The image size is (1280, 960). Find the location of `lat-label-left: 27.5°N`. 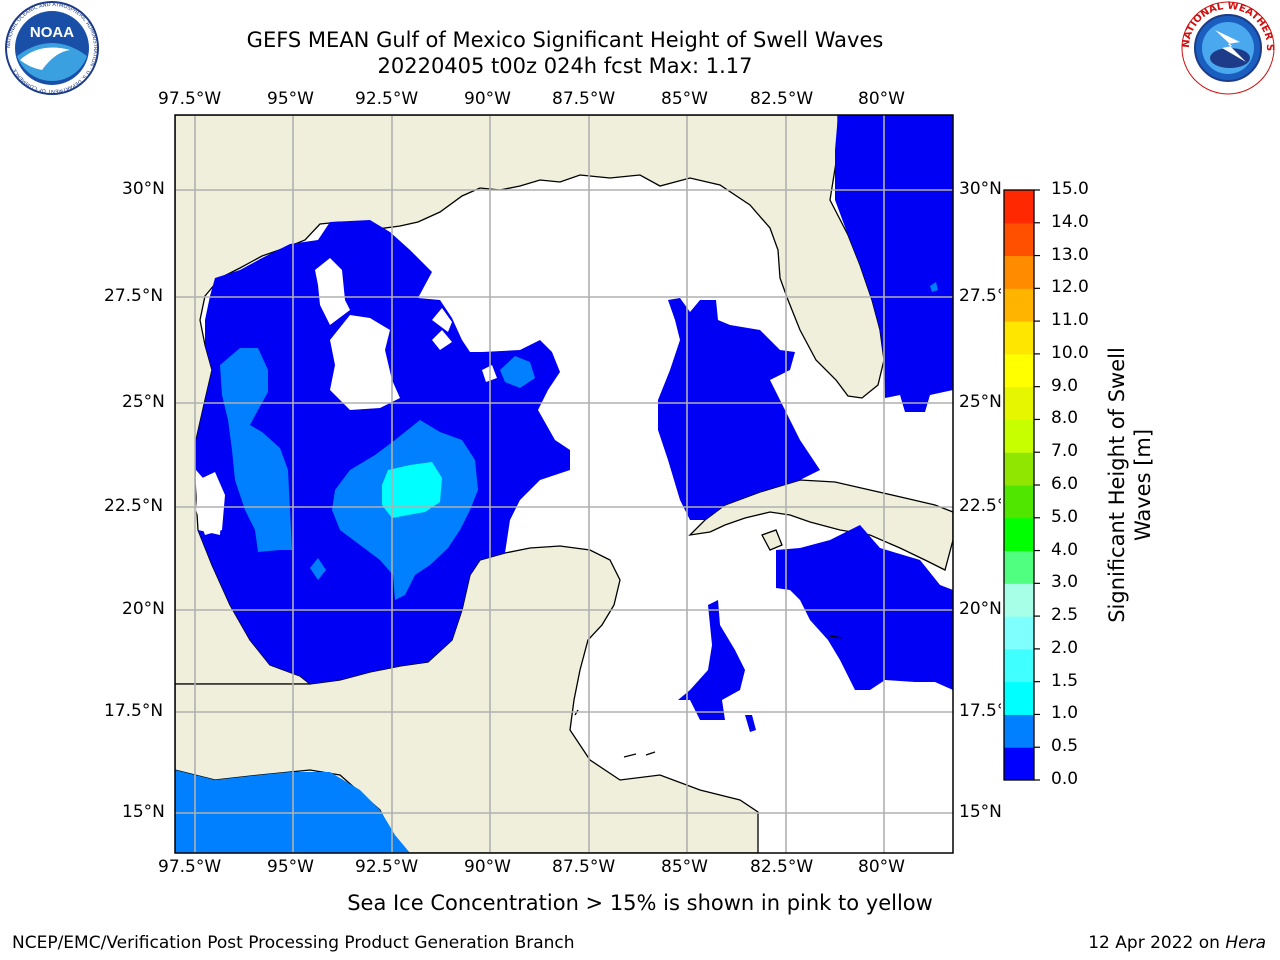

lat-label-left: 27.5°N is located at coordinates (134, 296).